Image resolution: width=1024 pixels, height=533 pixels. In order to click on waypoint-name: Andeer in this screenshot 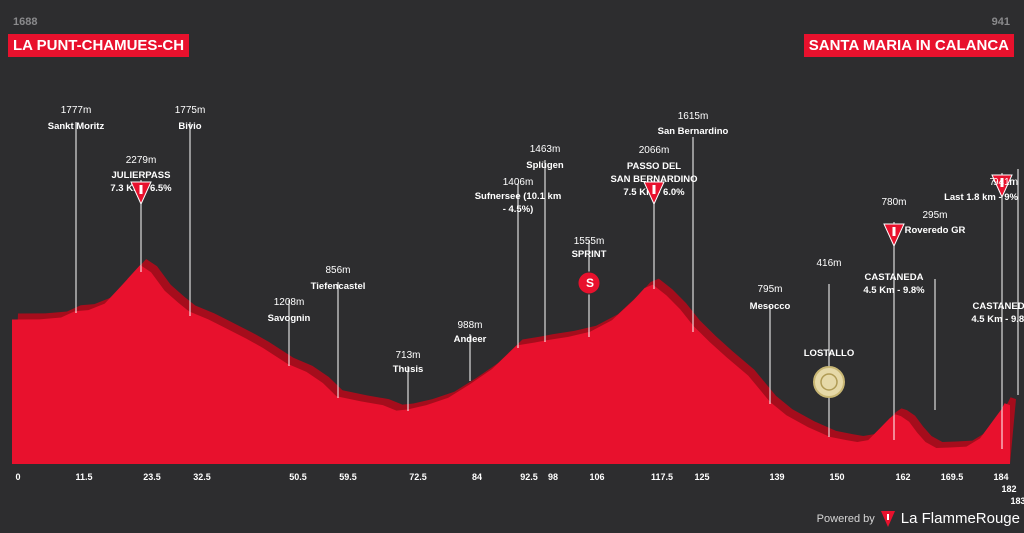, I will do `click(470, 339)`.